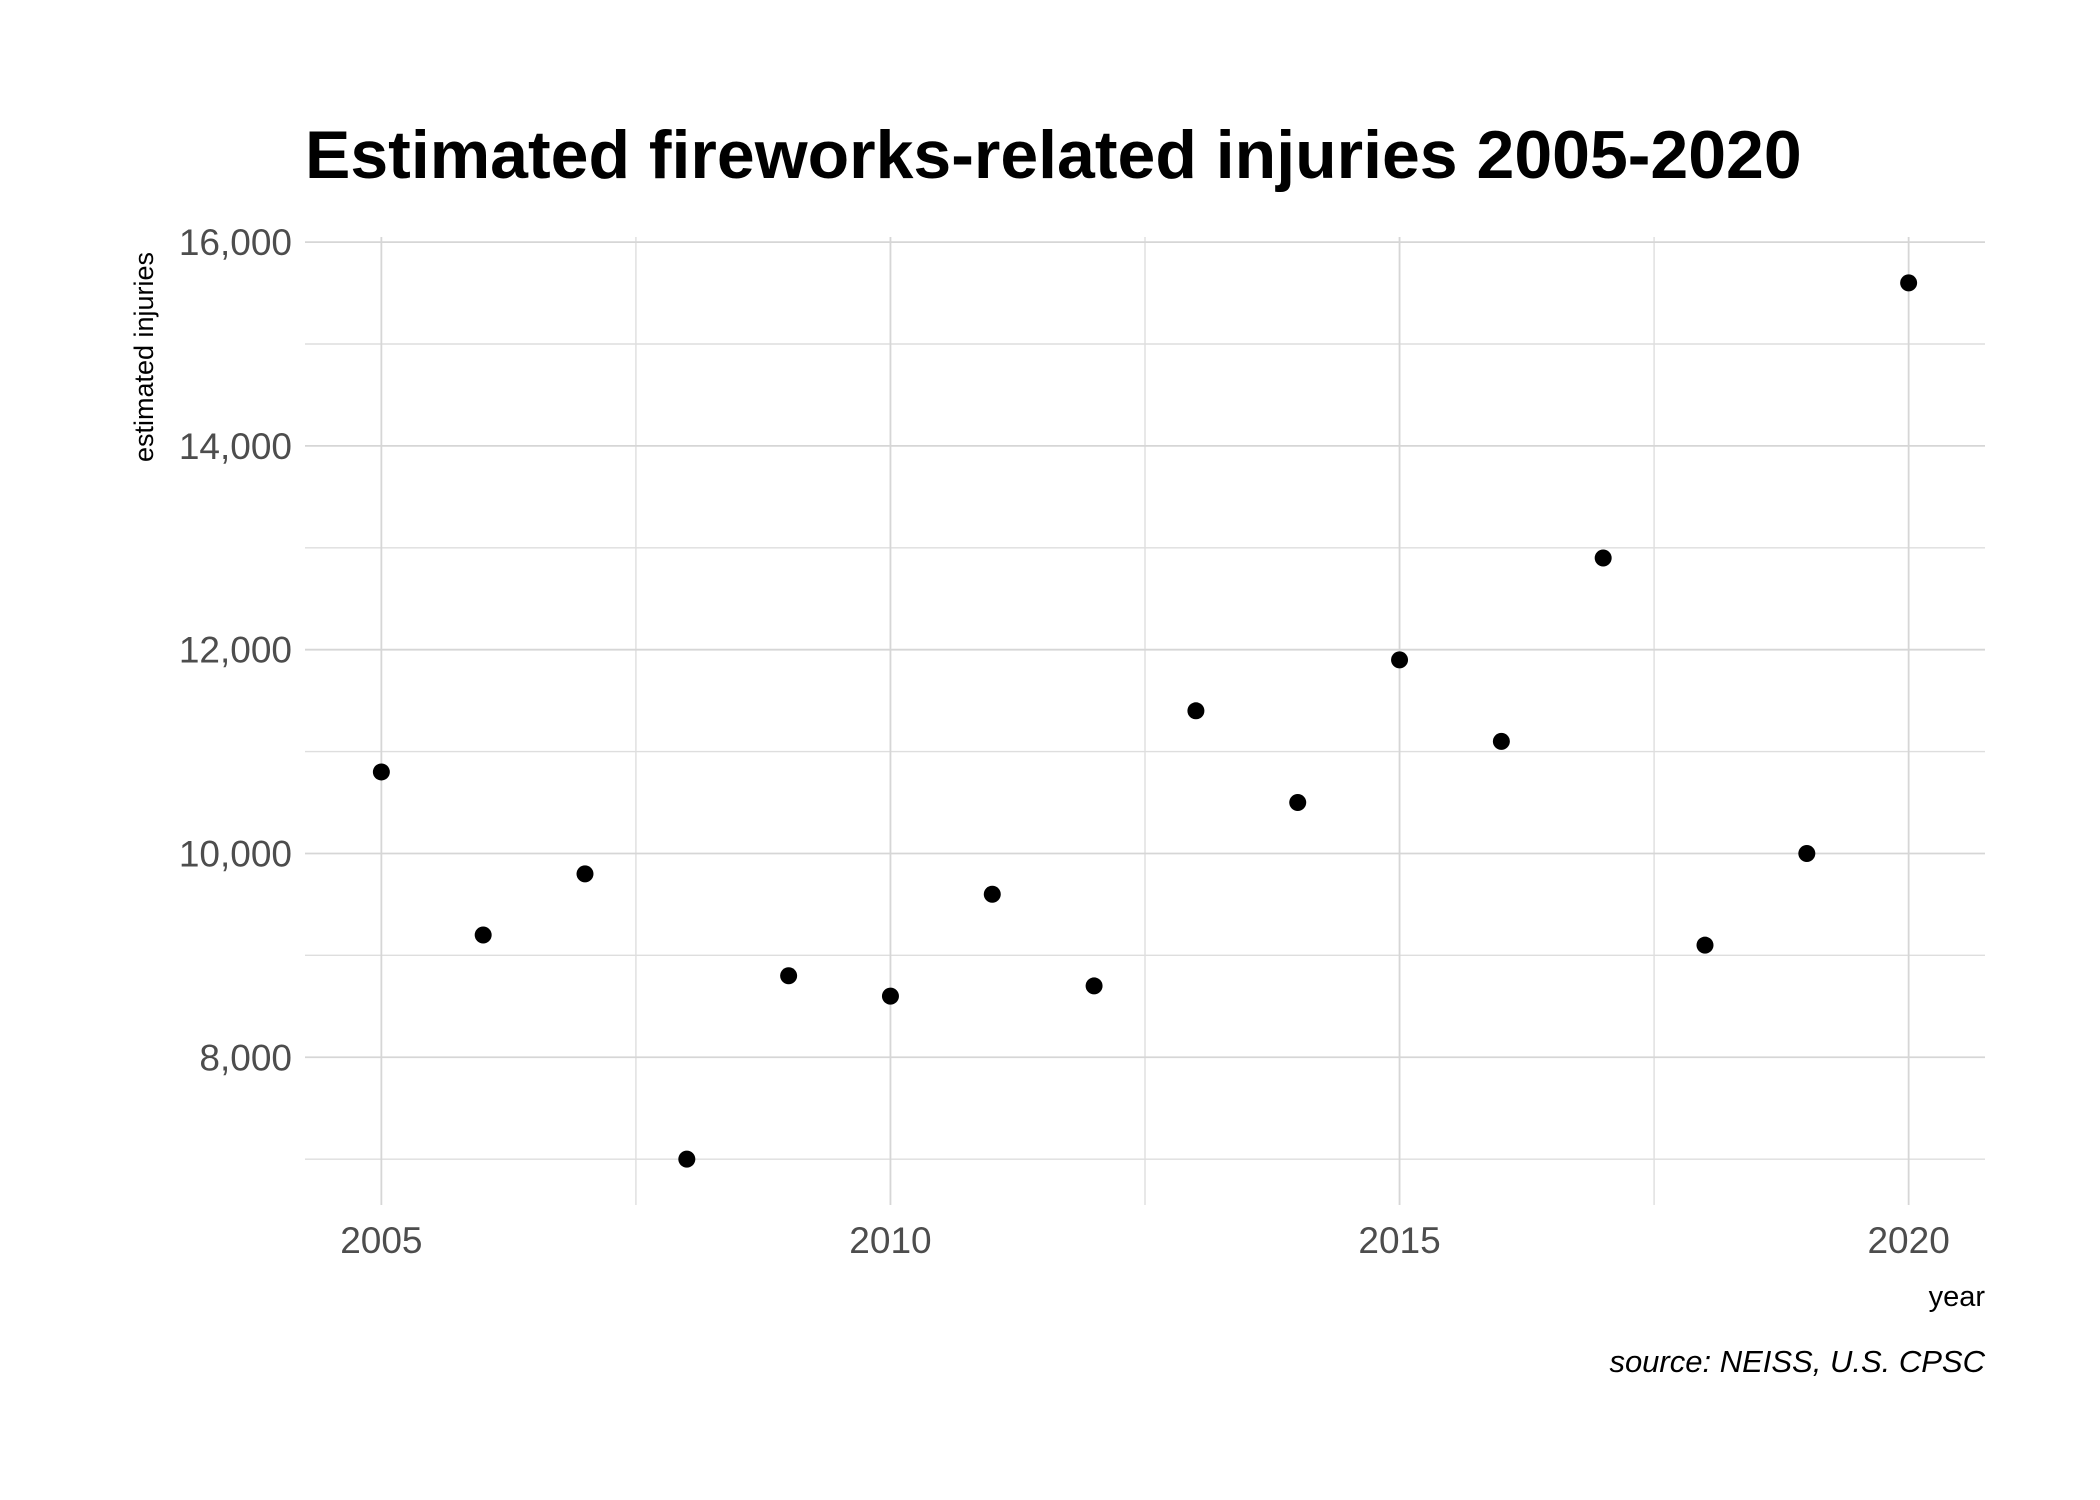 The image size is (2100, 1500). What do you see at coordinates (1957, 1297) in the screenshot?
I see `x-axis-title: year` at bounding box center [1957, 1297].